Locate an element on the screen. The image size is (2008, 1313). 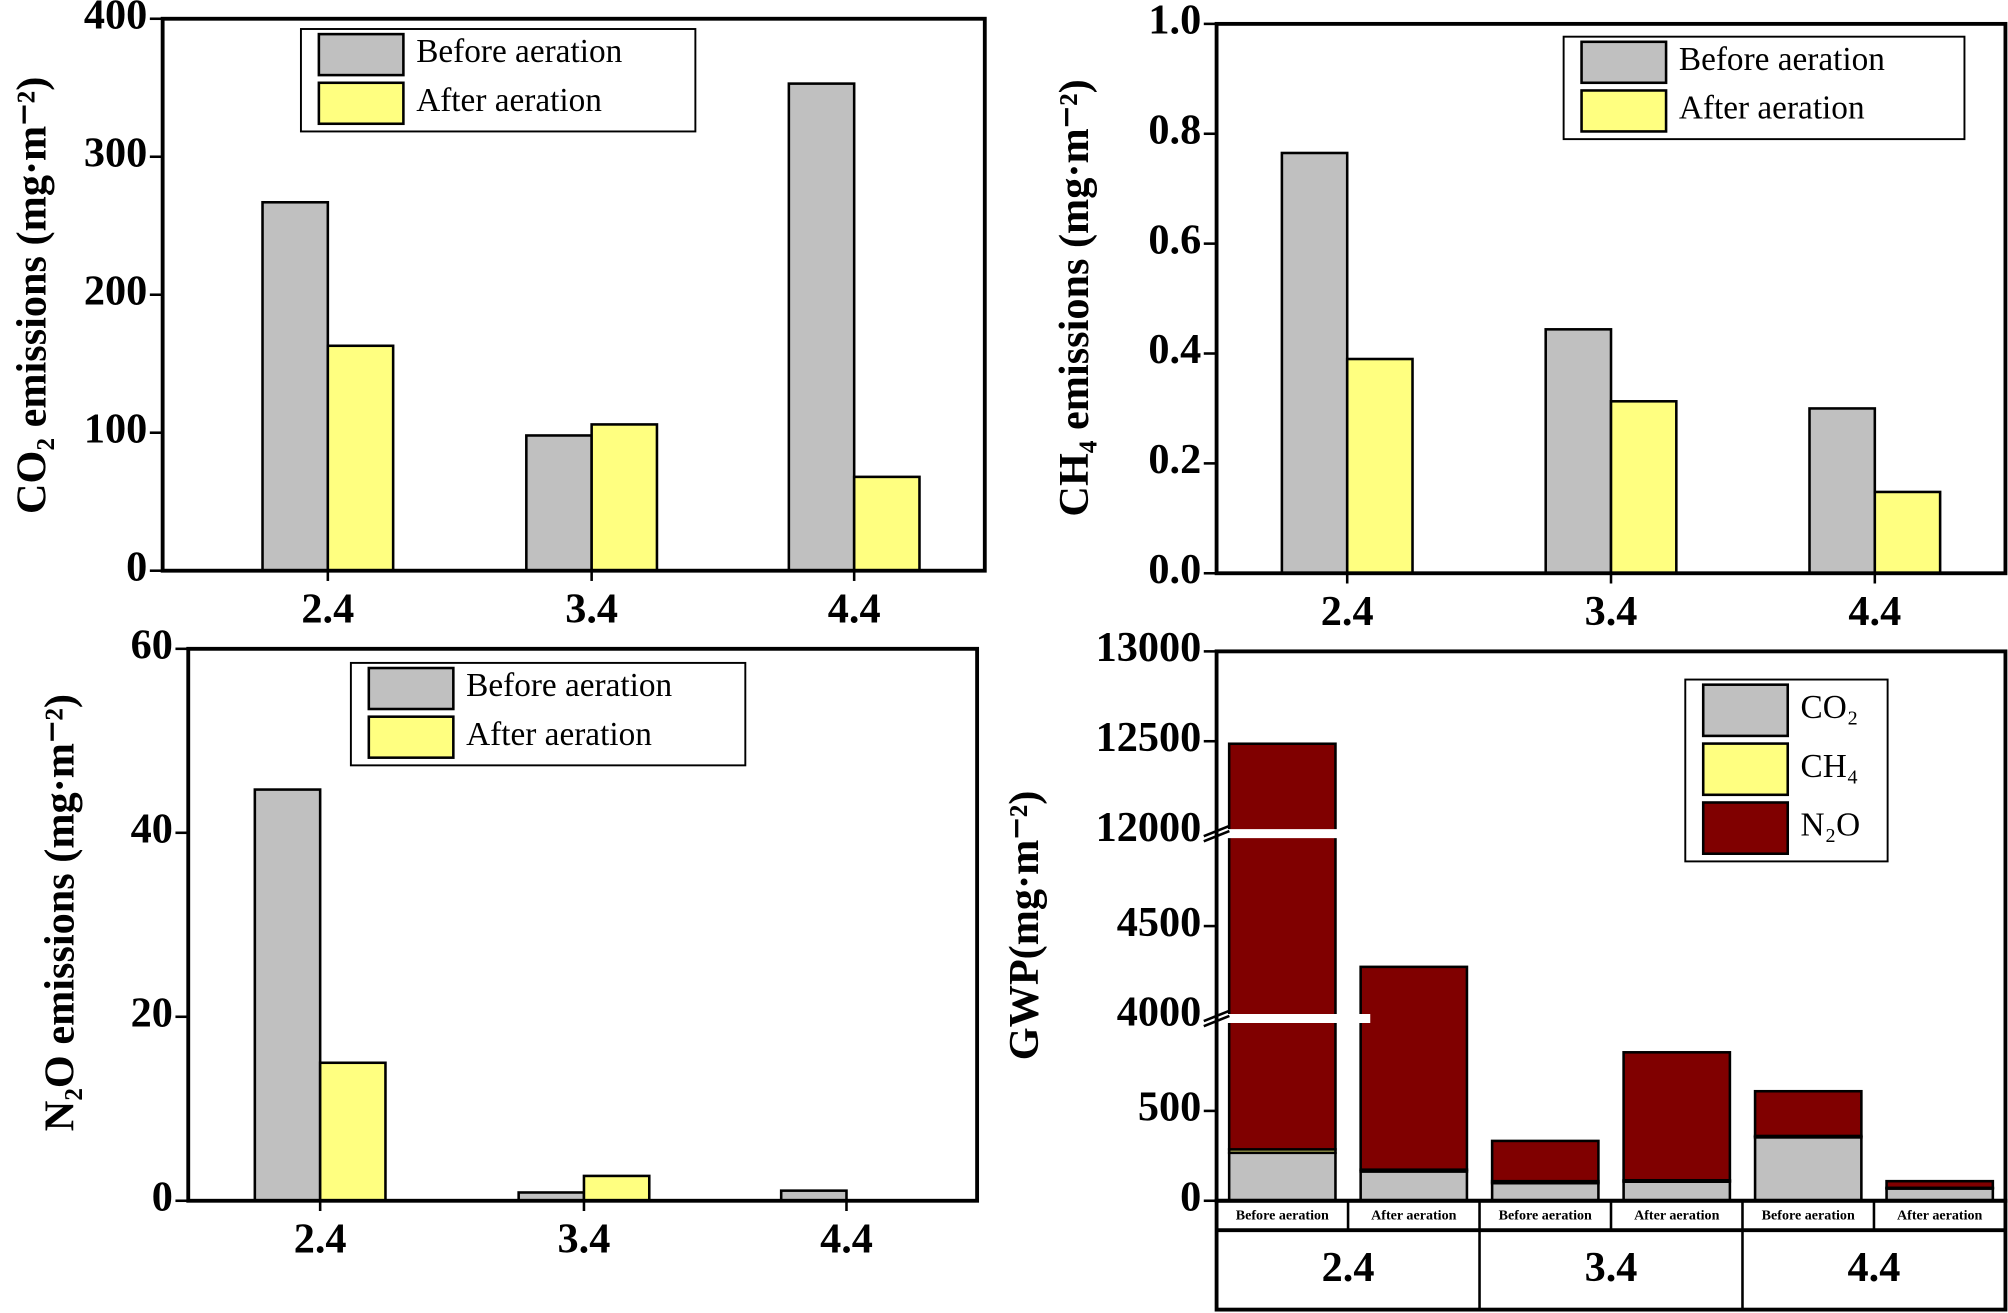
legend-label: N₂O is located at coordinates (1831, 825).